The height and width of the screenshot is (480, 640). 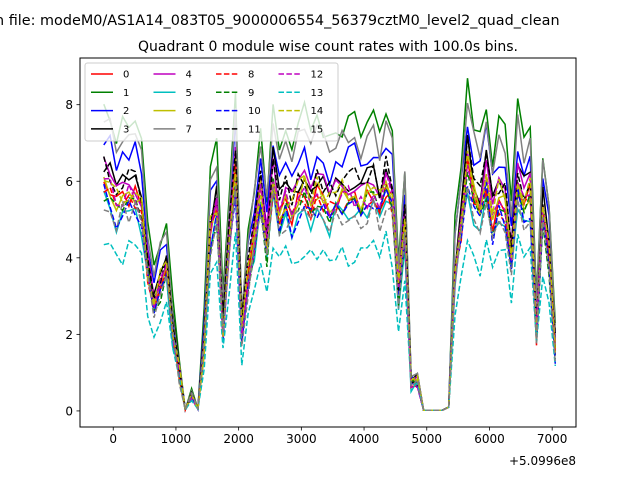 I want to click on legend-label-5: 5, so click(x=189, y=93).